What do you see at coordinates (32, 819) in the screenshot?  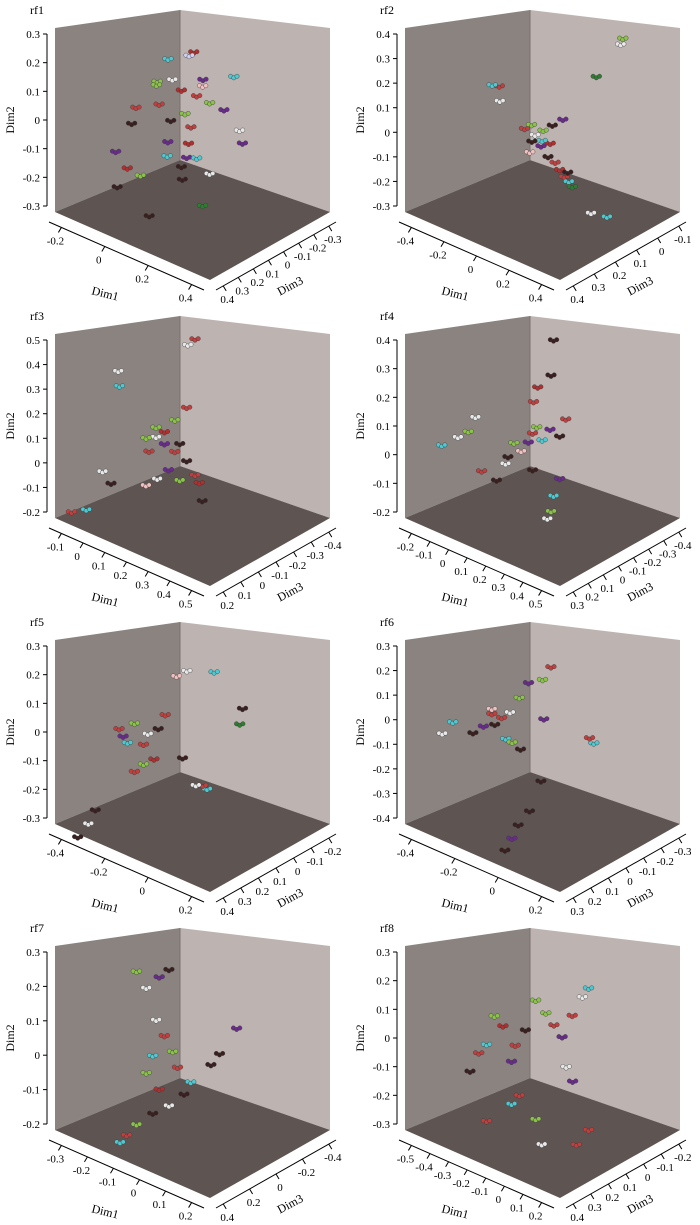 I see `dim2-tick-label: -0.3` at bounding box center [32, 819].